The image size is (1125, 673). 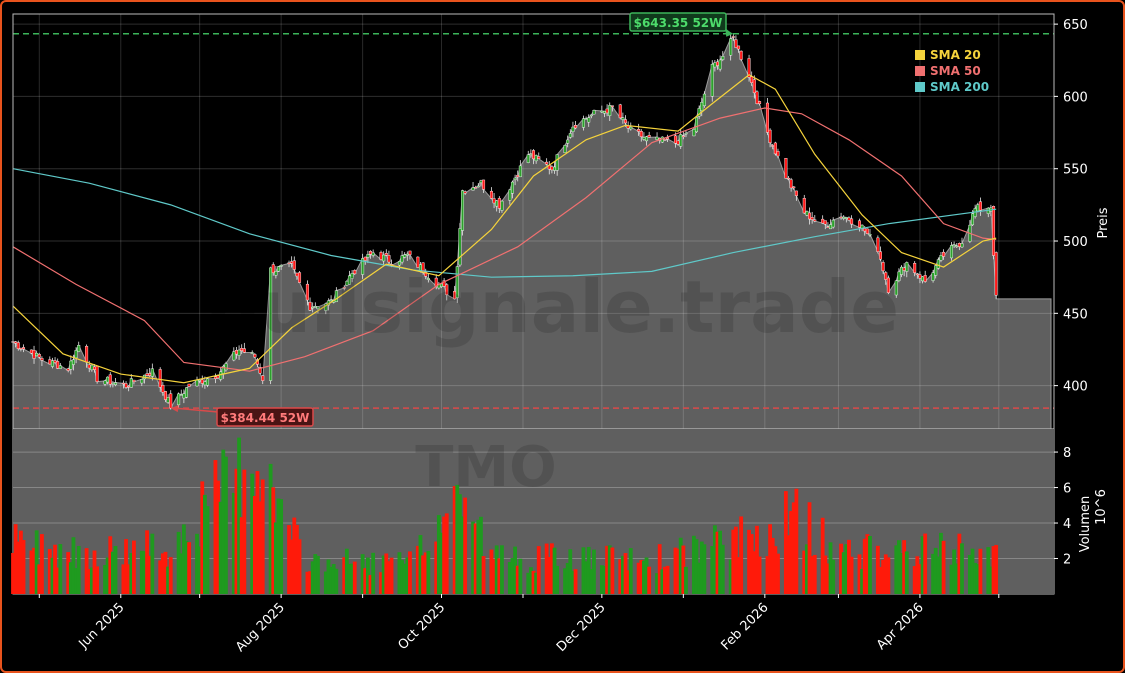 What do you see at coordinates (1103, 222) in the screenshot?
I see `price-axis-title: Preis` at bounding box center [1103, 222].